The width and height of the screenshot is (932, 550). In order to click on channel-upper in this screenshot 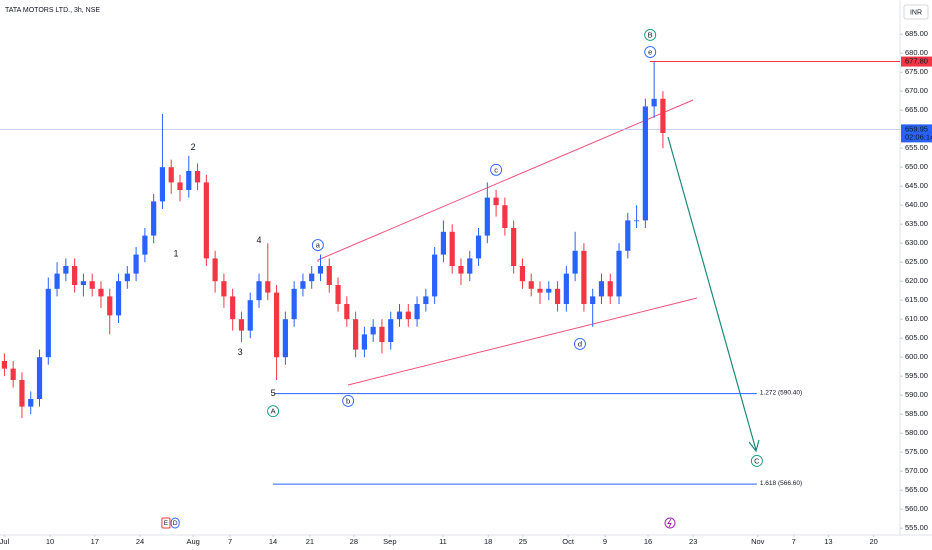, I will do `click(505, 180)`.